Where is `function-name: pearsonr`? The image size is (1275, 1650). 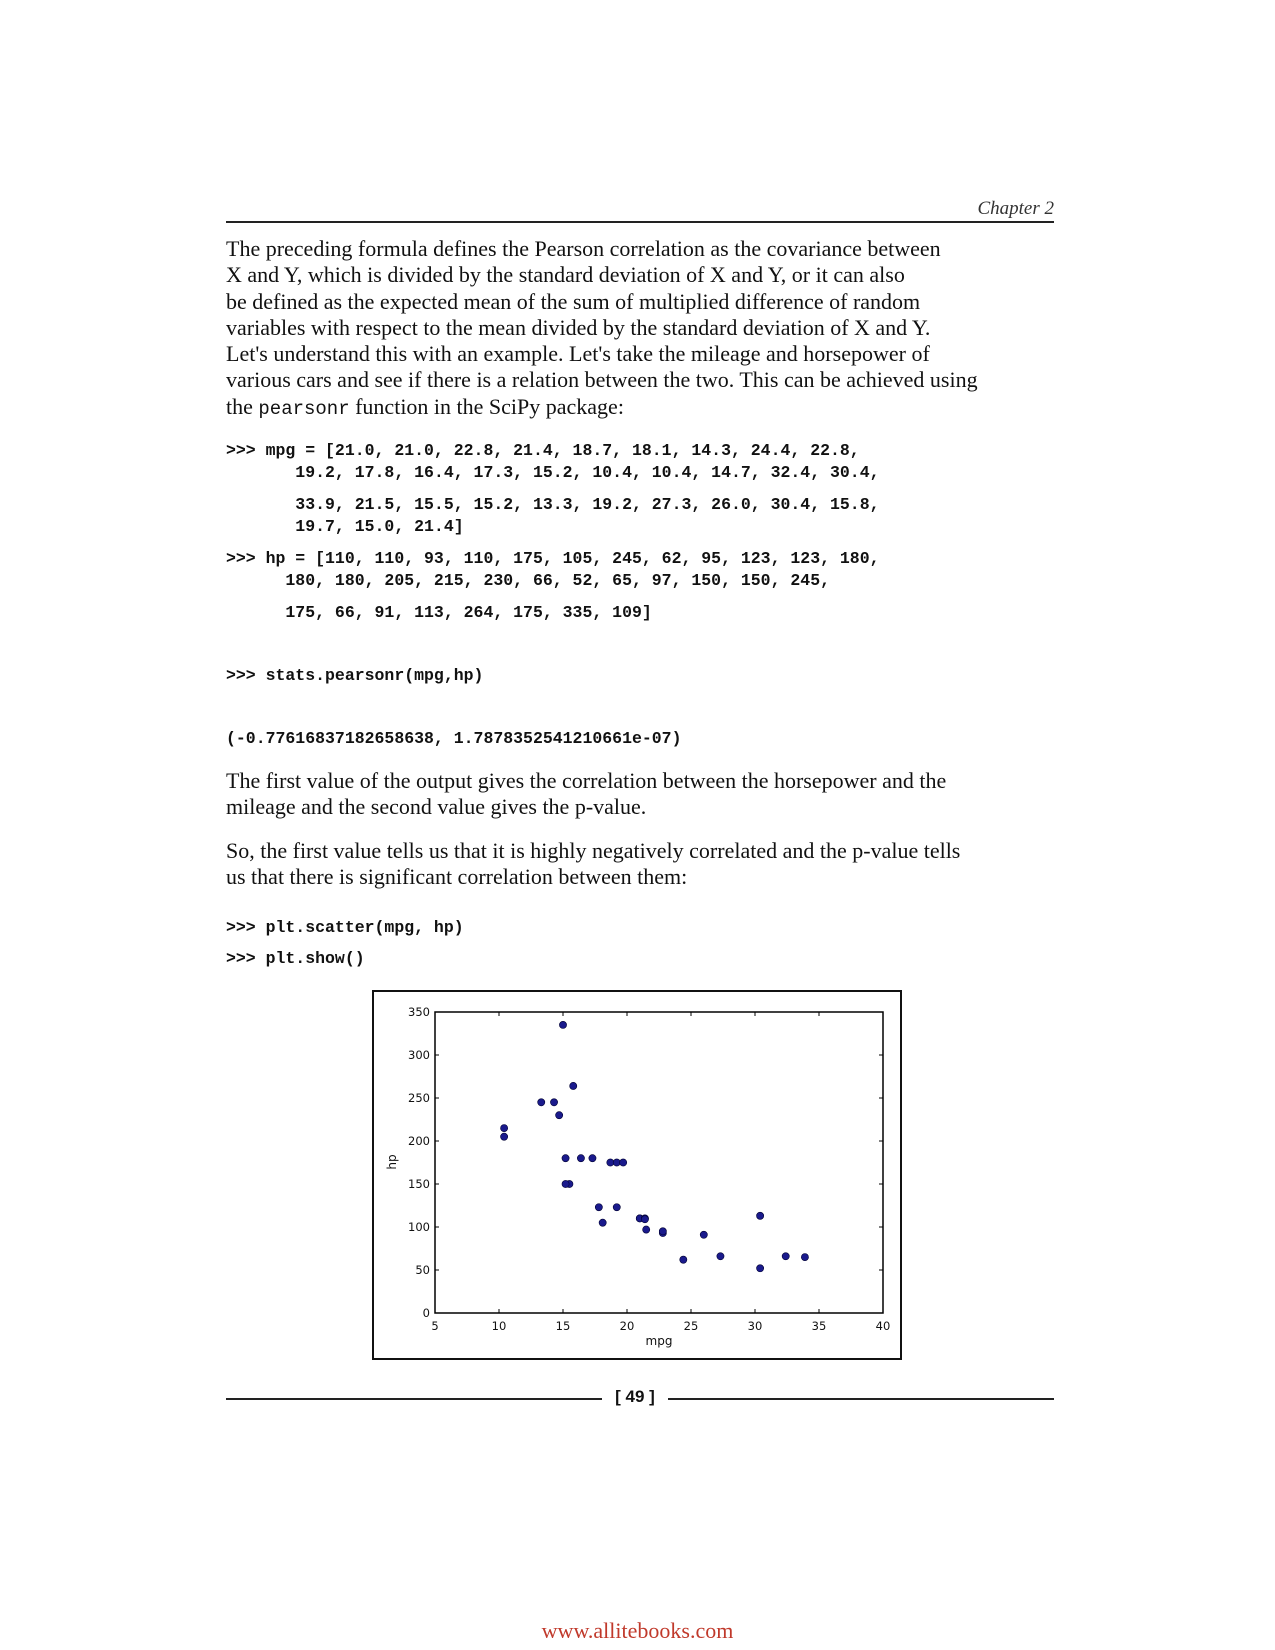 function-name: pearsonr is located at coordinates (304, 408).